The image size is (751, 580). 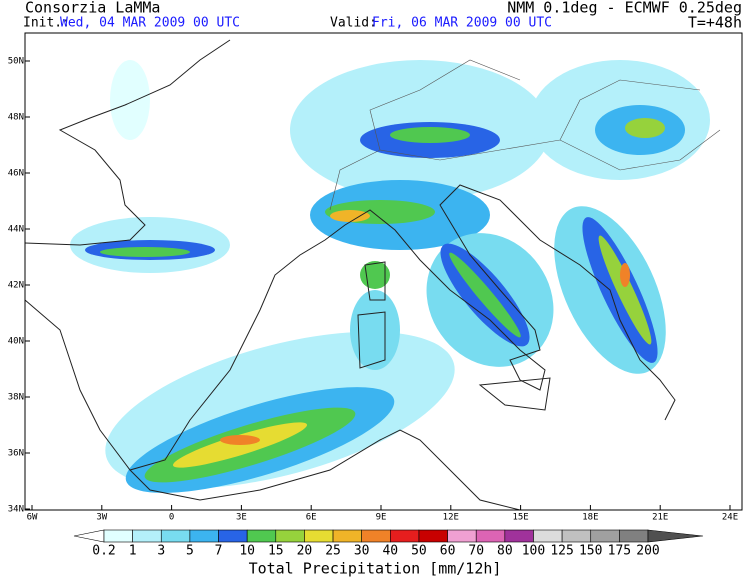 What do you see at coordinates (660, 518) in the screenshot?
I see `lon-label: 21E` at bounding box center [660, 518].